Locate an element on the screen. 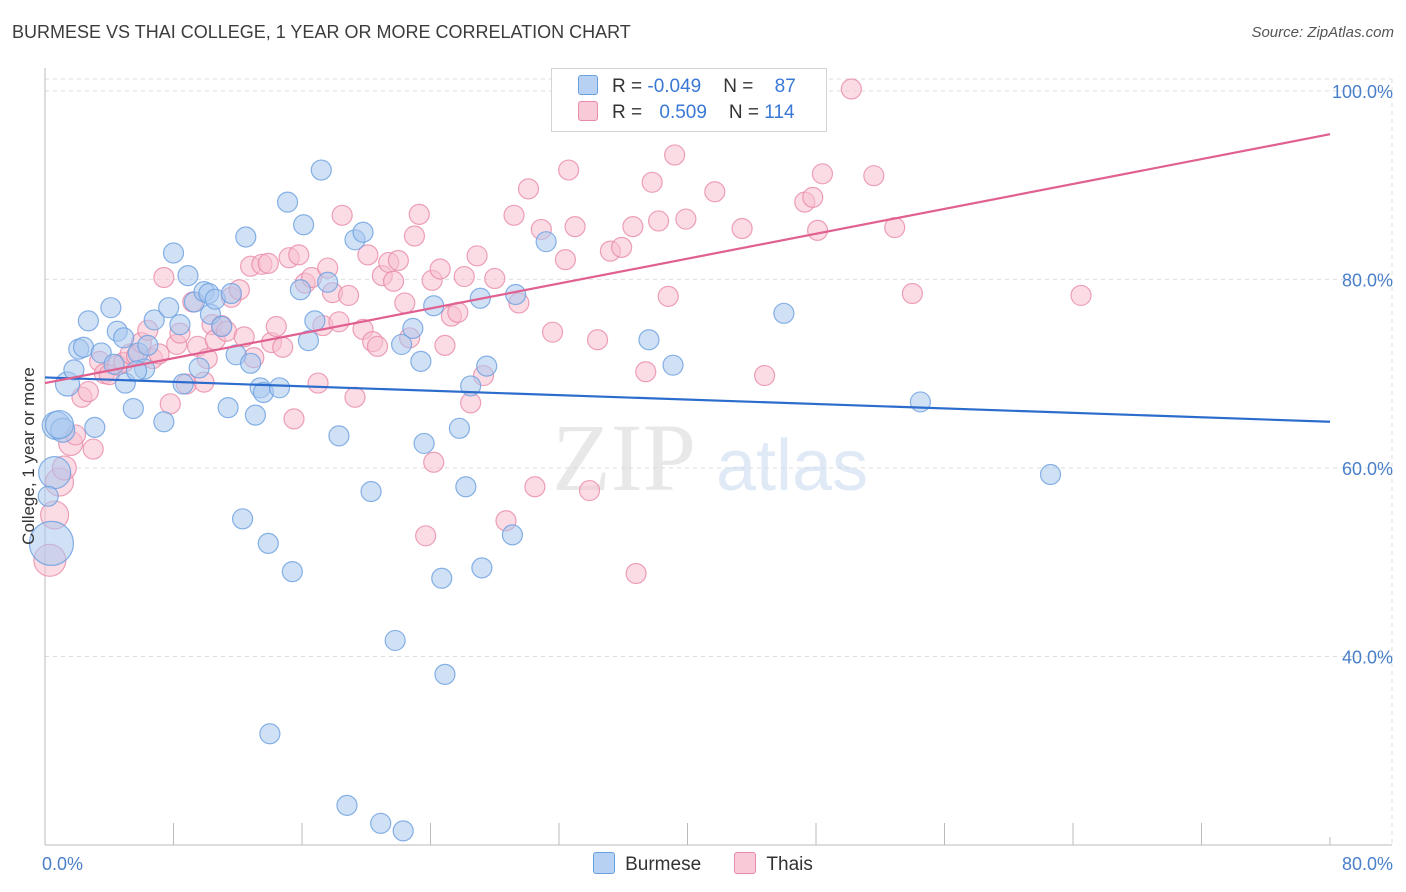 This screenshot has width=1406, height=892. r-value-burmese: -0.049 is located at coordinates (674, 86).